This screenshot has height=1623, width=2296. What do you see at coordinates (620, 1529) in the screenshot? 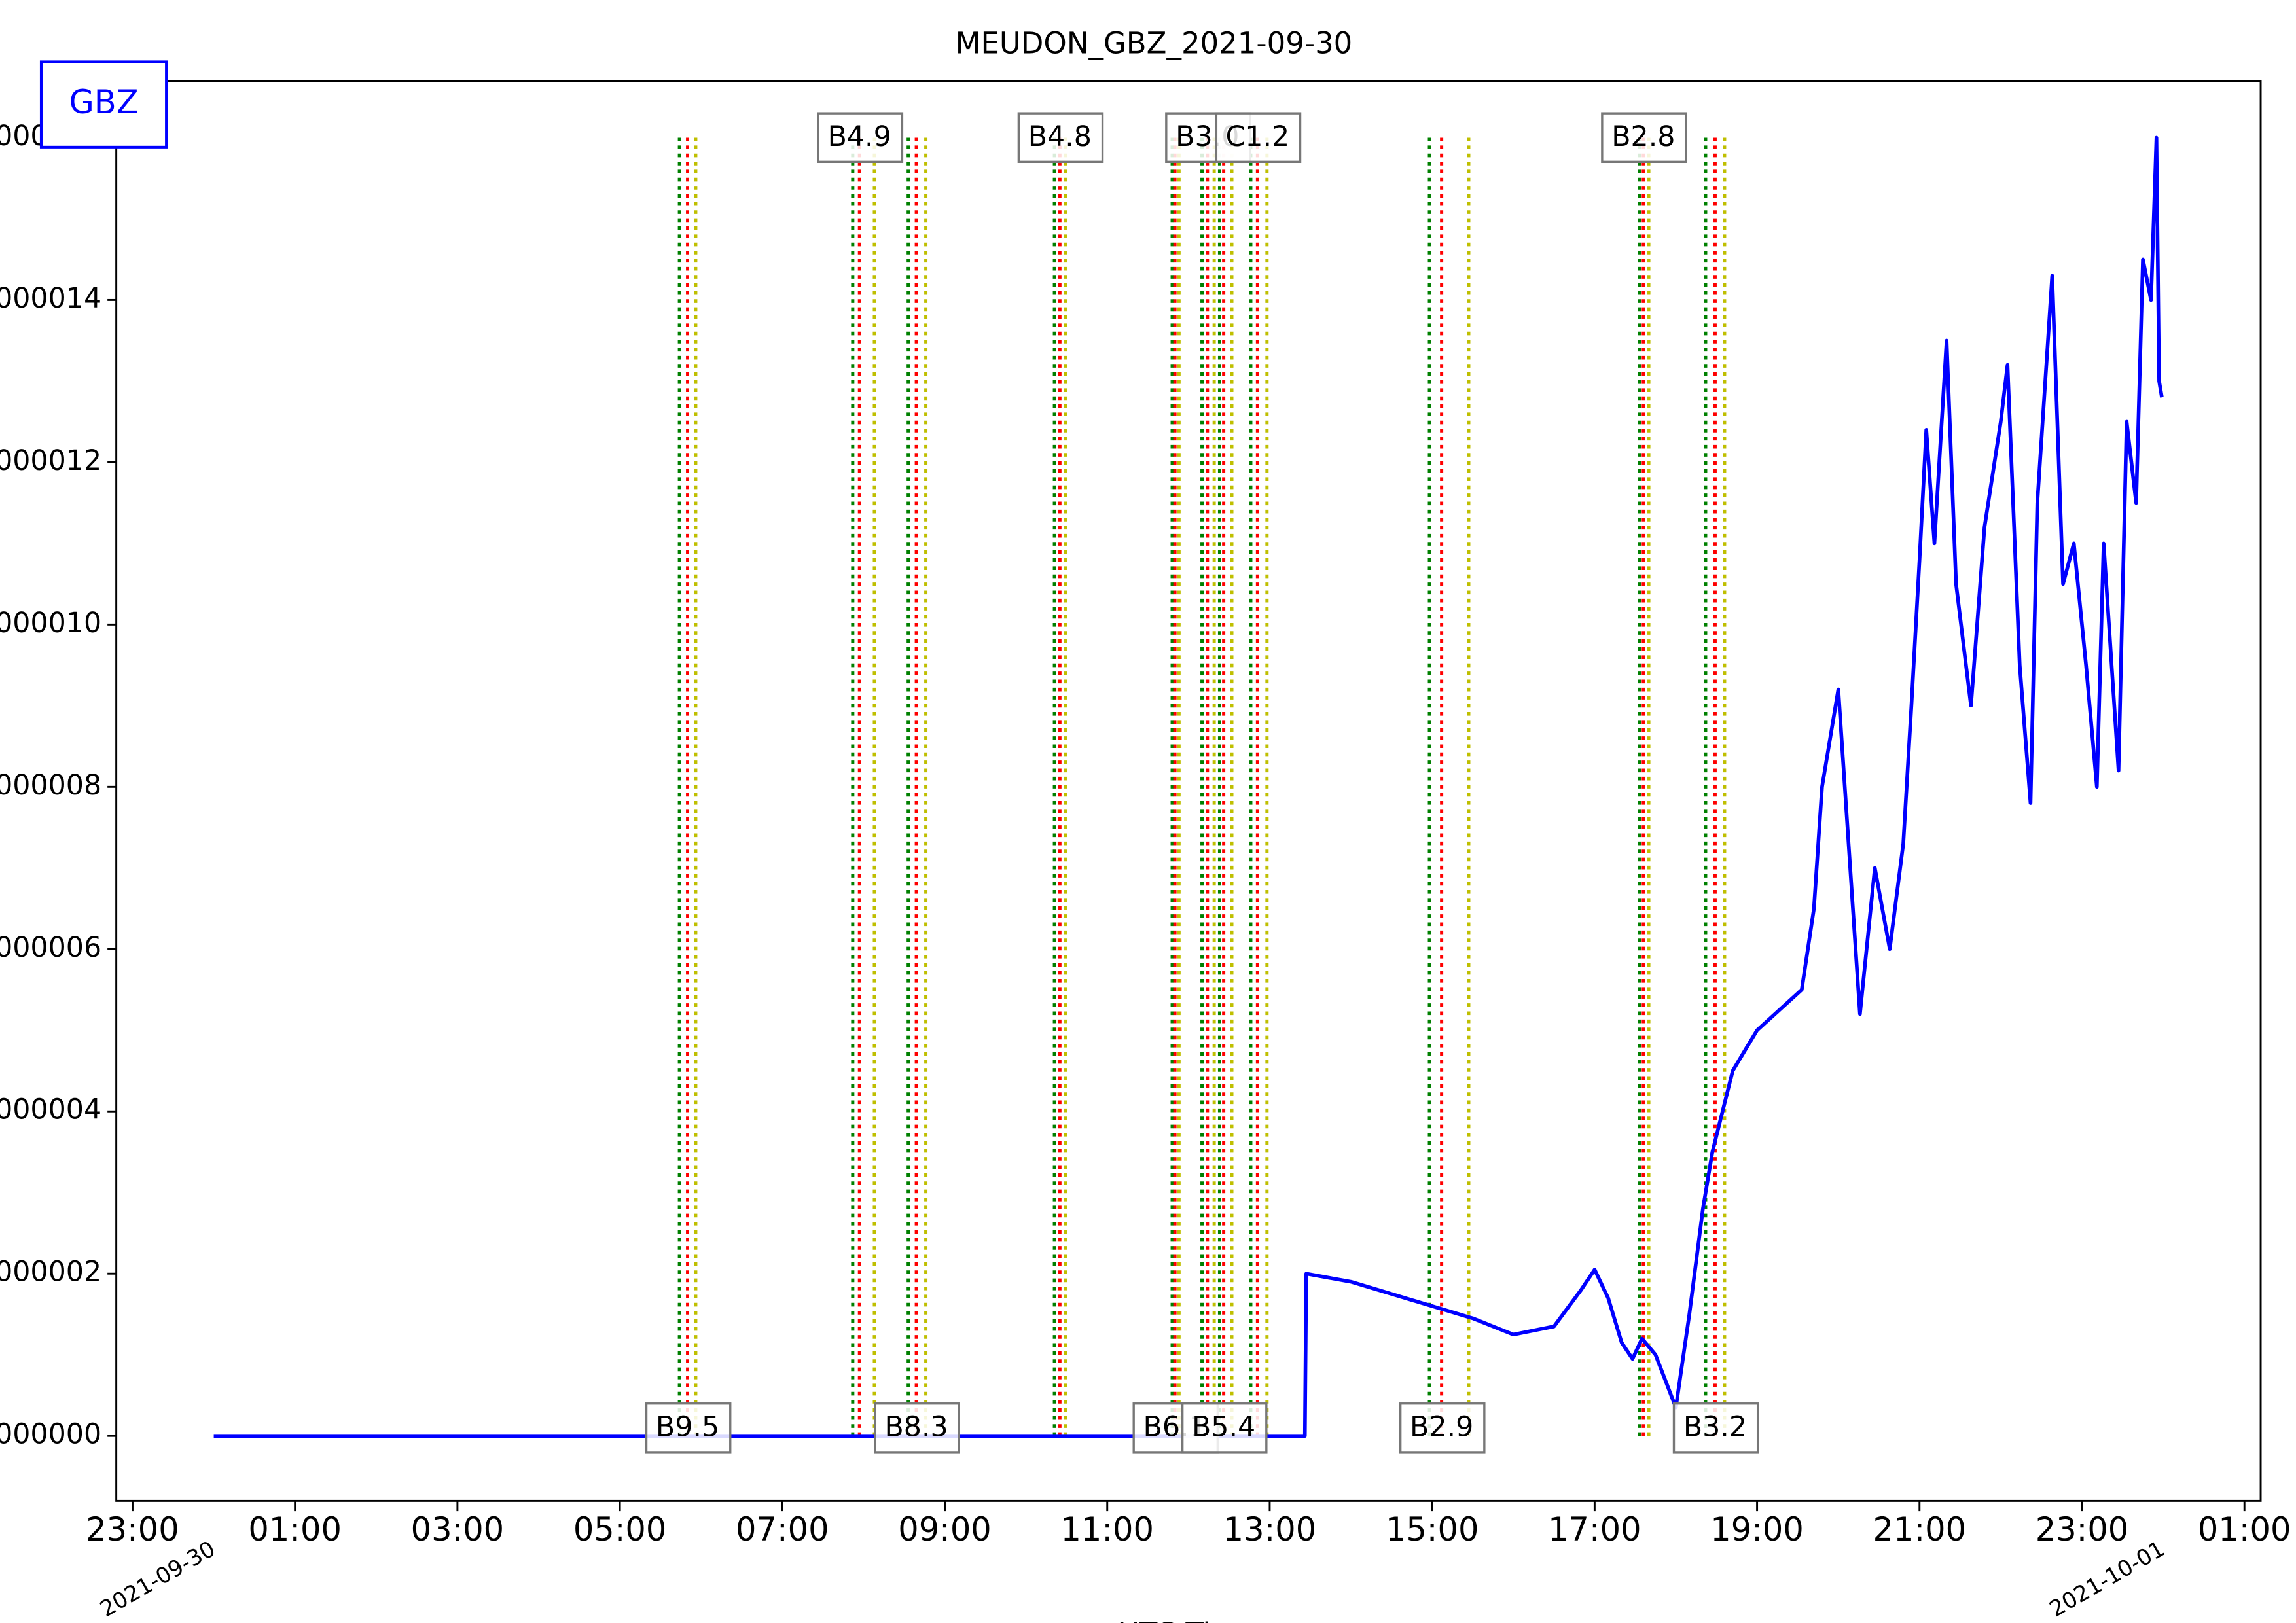
I see `x-tick-label: 05:00` at bounding box center [620, 1529].